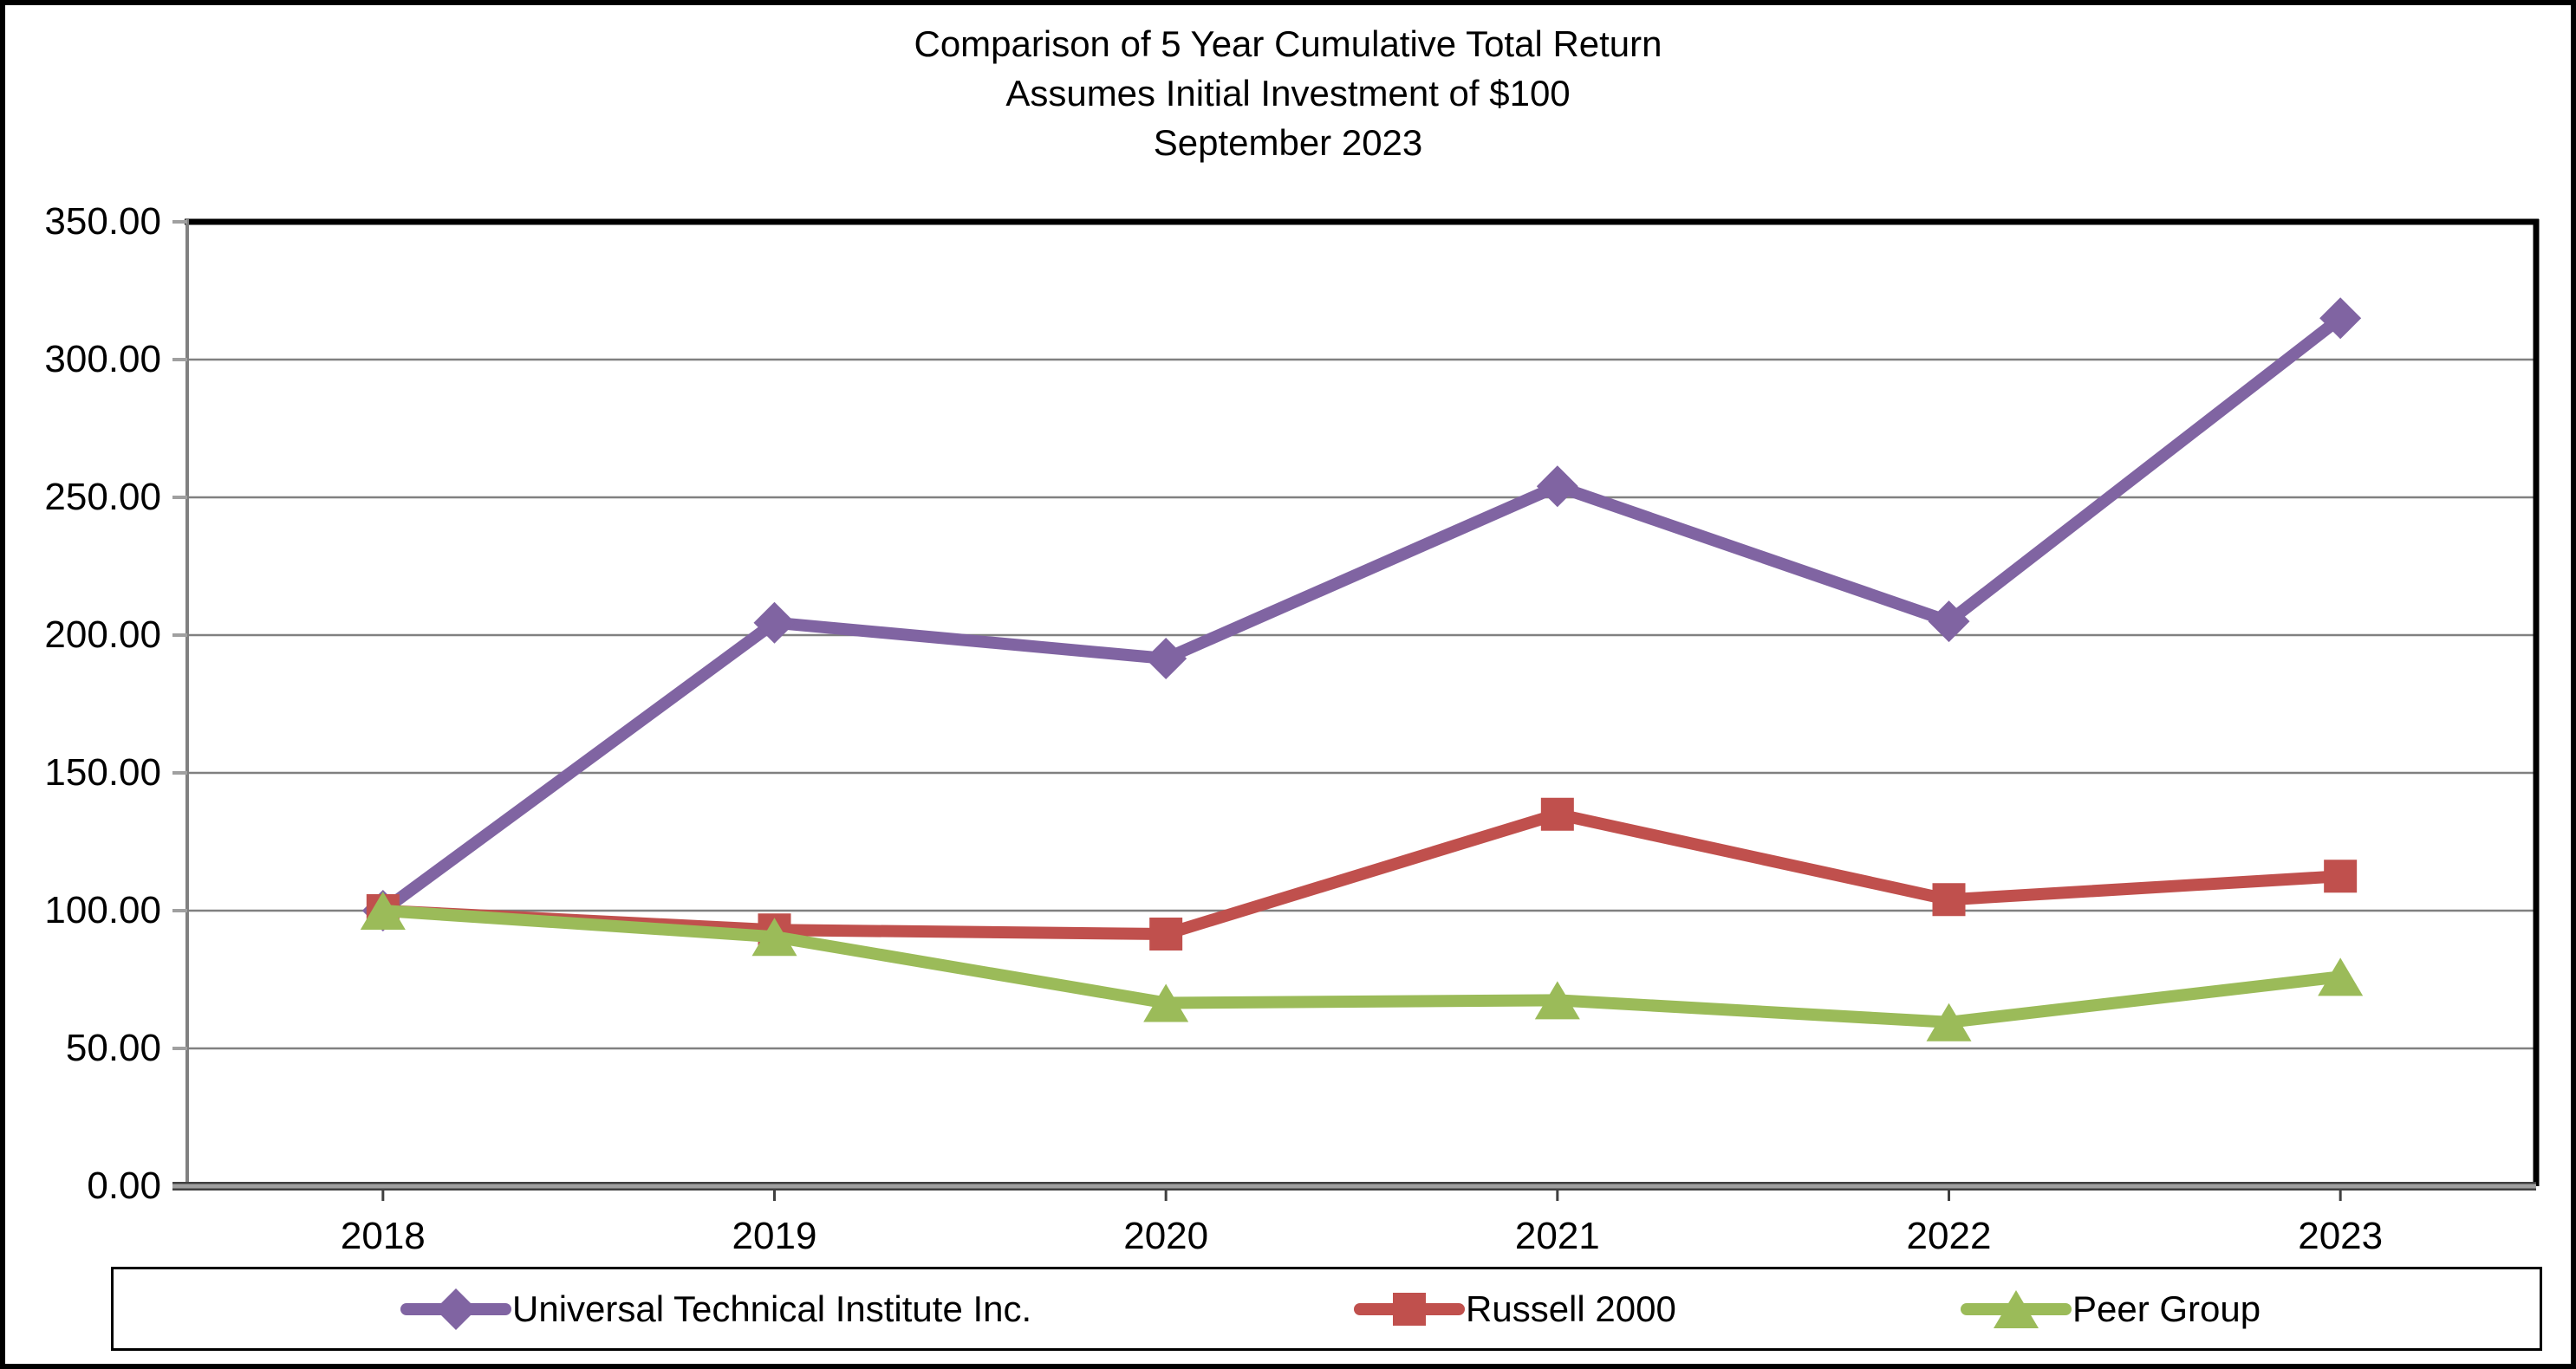 The height and width of the screenshot is (1369, 2576). Describe the element at coordinates (383, 1236) in the screenshot. I see `x-tick-label: 2018` at that location.